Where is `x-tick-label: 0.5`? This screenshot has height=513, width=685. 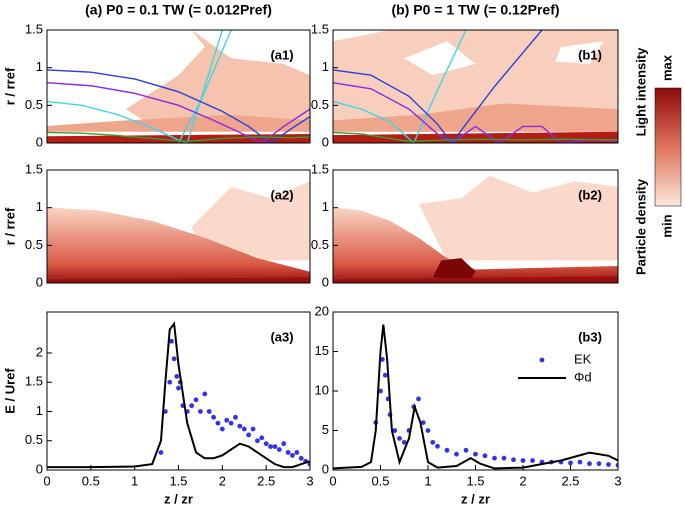
x-tick-label: 0.5 is located at coordinates (380, 480).